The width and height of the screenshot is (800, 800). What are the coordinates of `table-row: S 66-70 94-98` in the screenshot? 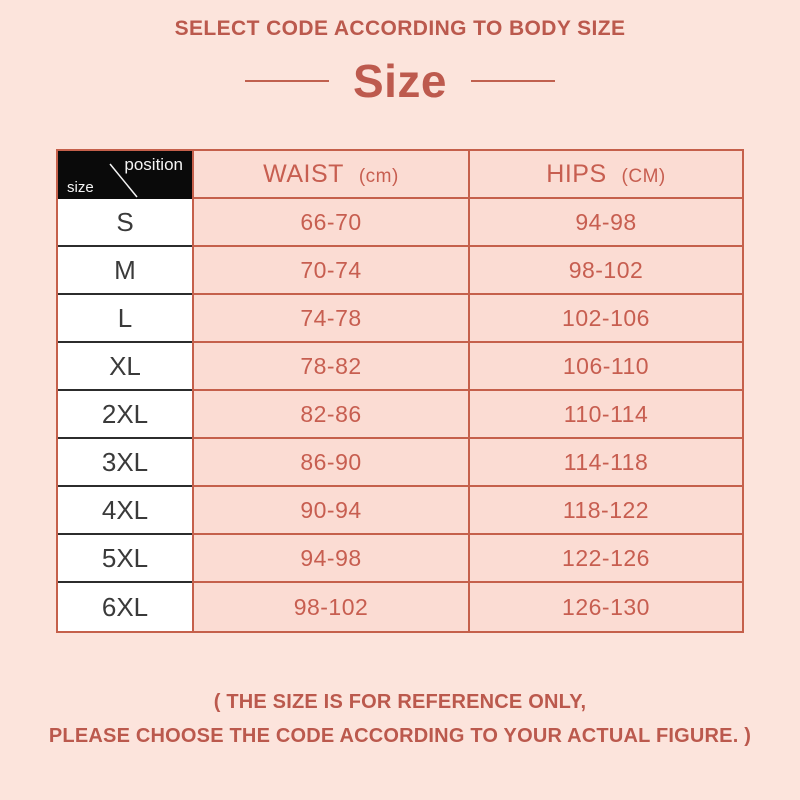 It's located at (400, 223).